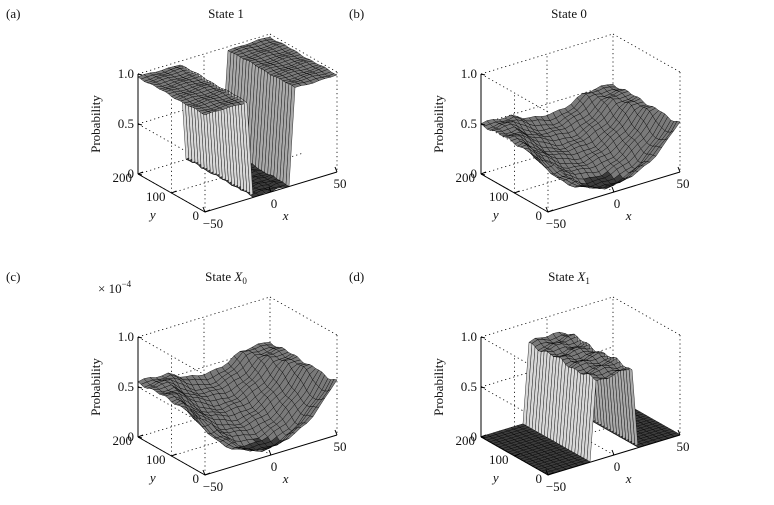 Image resolution: width=774 pixels, height=505 pixels. What do you see at coordinates (13, 276) in the screenshot?
I see `panel-letter: (c)` at bounding box center [13, 276].